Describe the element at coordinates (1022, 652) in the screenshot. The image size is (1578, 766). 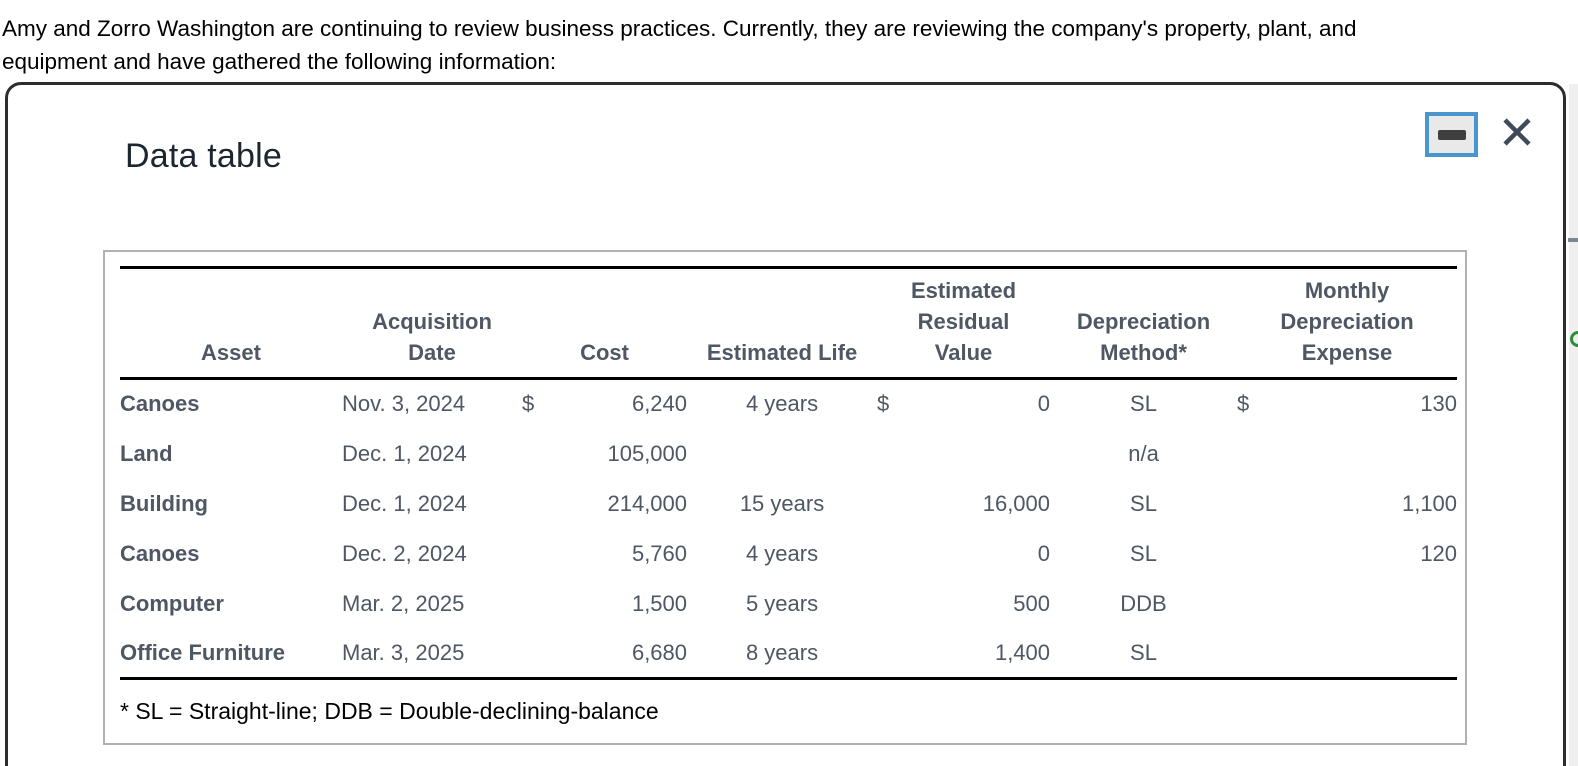
I see `cell-residual-value: 1,400` at that location.